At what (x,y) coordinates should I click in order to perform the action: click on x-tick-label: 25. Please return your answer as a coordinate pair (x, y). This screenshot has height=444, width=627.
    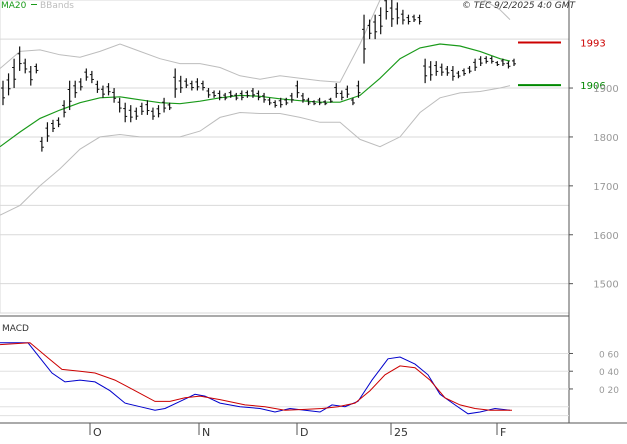
    Looking at the image, I should click on (401, 432).